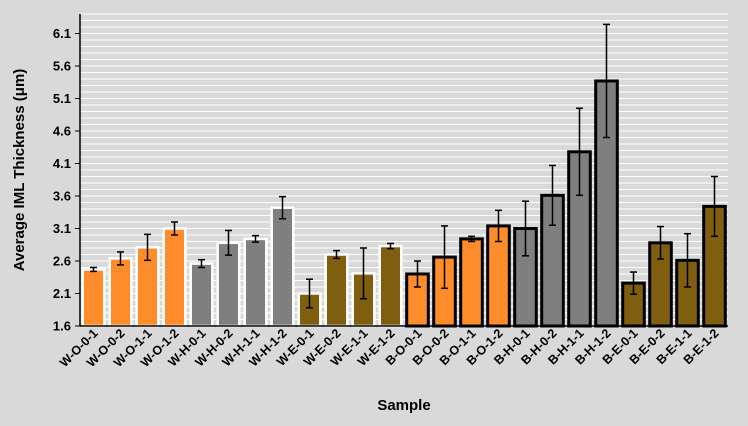  What do you see at coordinates (62, 163) in the screenshot?
I see `y-tick-label: 4.1` at bounding box center [62, 163].